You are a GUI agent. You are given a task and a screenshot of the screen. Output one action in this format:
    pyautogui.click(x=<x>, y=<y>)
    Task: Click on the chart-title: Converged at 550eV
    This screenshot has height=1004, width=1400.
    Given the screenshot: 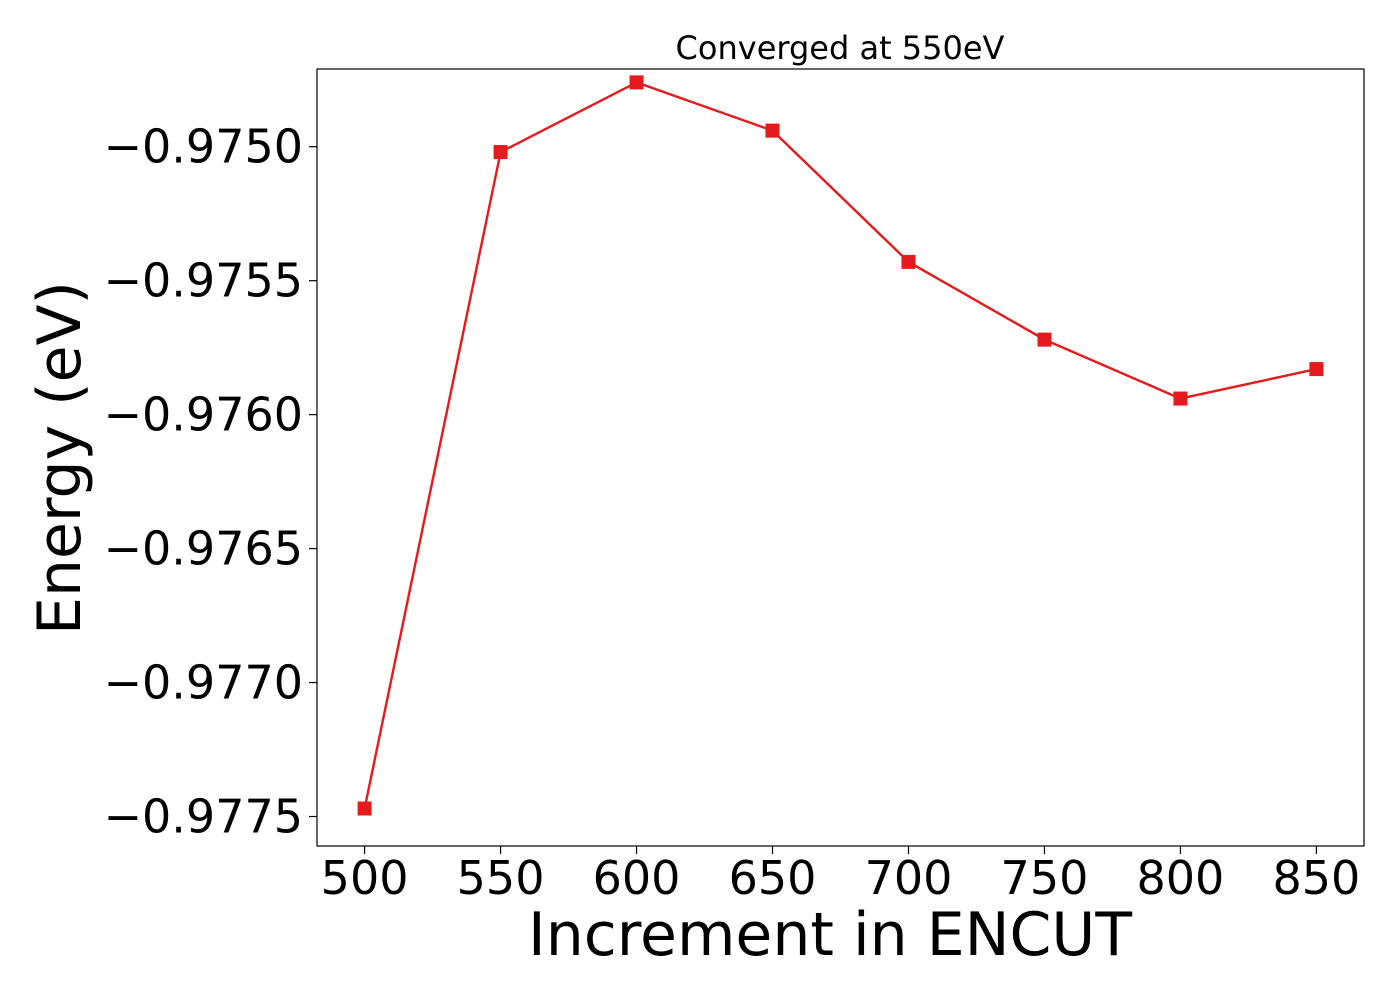 What is the action you would take?
    pyautogui.click(x=840, y=48)
    